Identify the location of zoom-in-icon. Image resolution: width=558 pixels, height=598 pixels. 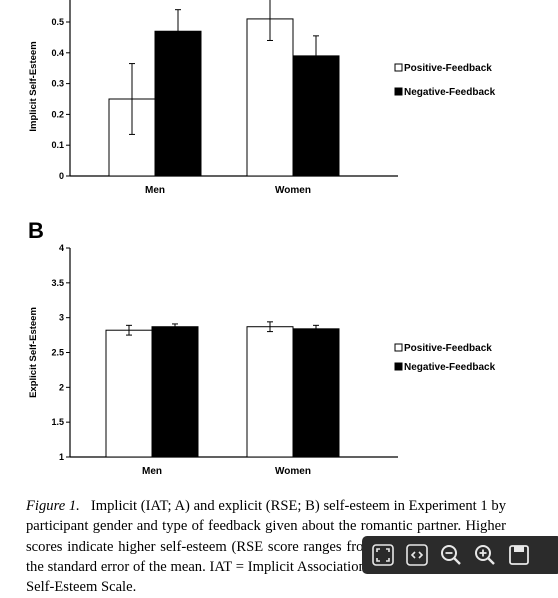
(485, 555).